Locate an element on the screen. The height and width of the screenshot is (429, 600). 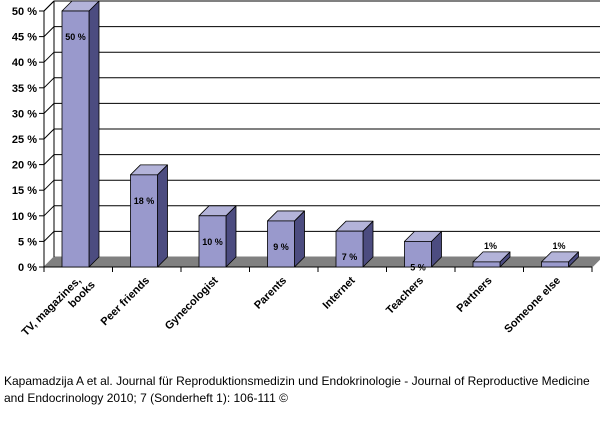
chart-floor is located at coordinates (321, 262).